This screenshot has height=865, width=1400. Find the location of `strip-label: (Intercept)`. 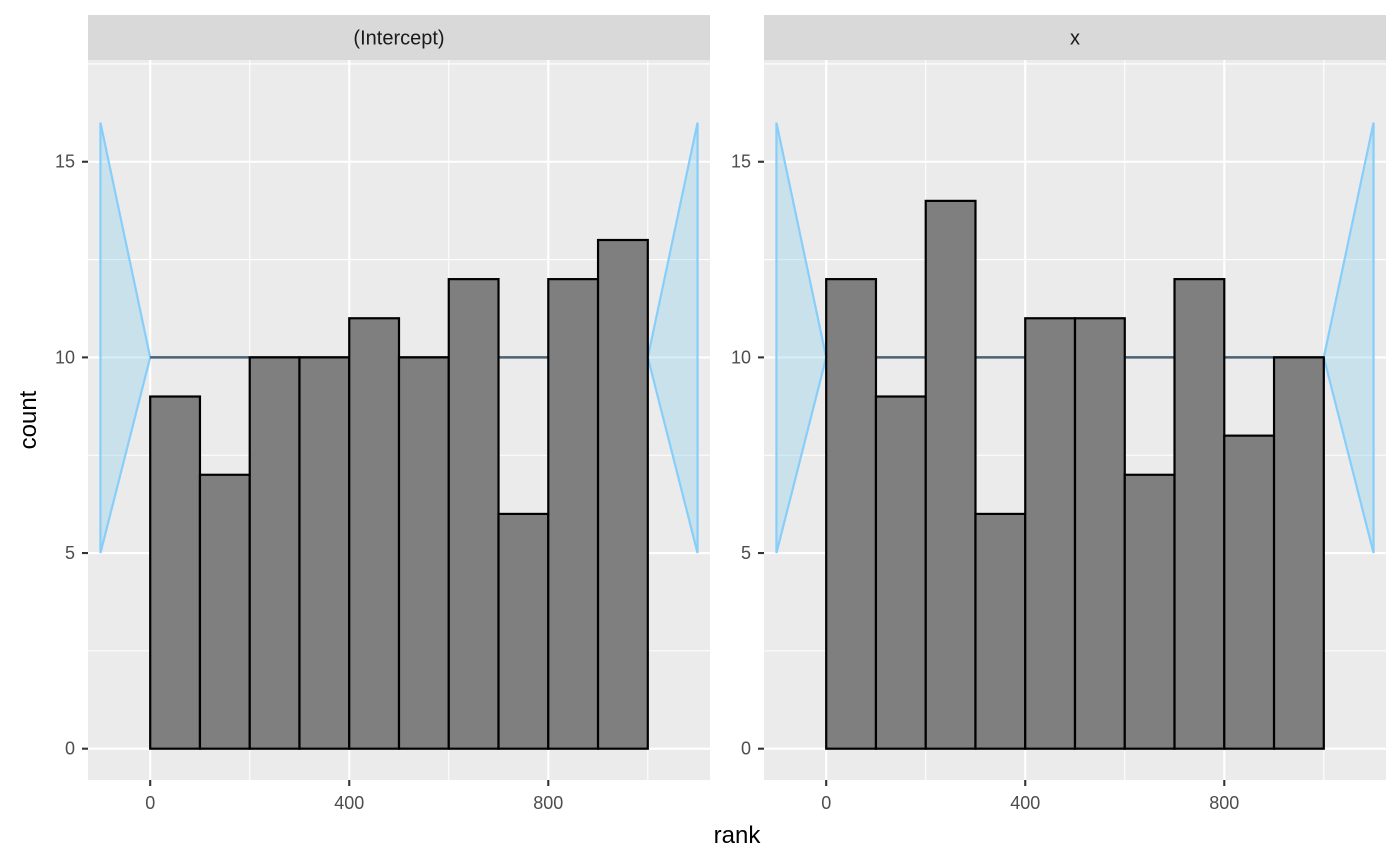

strip-label: (Intercept) is located at coordinates (398, 39).